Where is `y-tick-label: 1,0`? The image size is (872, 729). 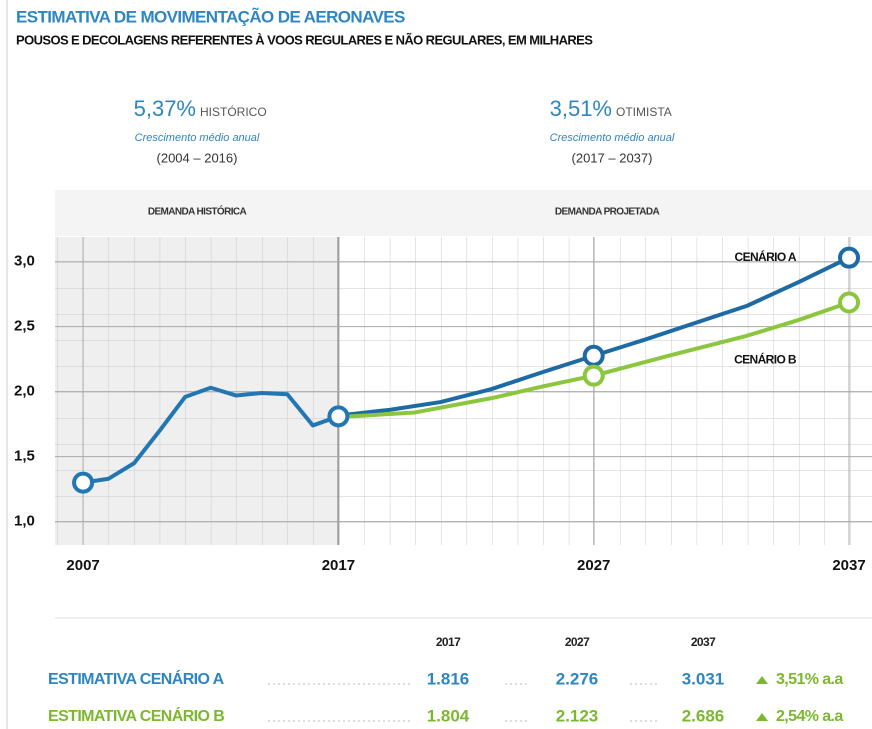 y-tick-label: 1,0 is located at coordinates (24, 521).